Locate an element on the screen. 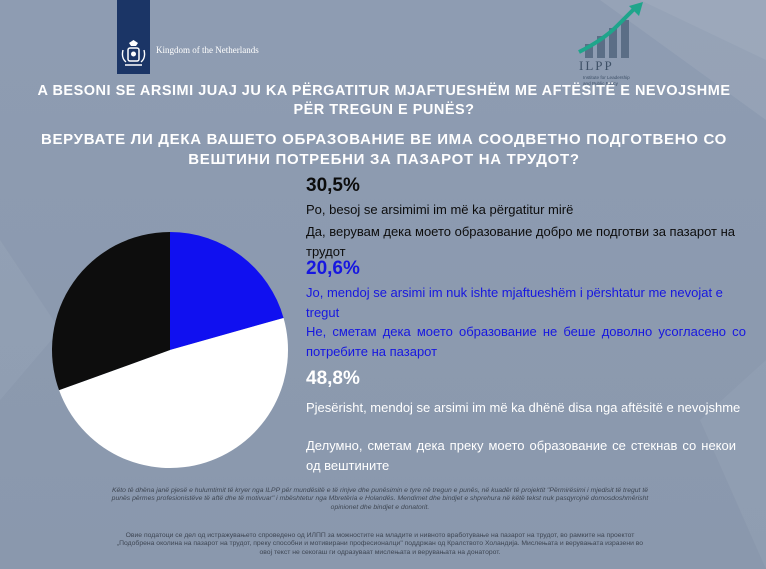 This screenshot has width=766, height=569. ilpp-subtitle-1: Institute for Leadership is located at coordinates (606, 77).